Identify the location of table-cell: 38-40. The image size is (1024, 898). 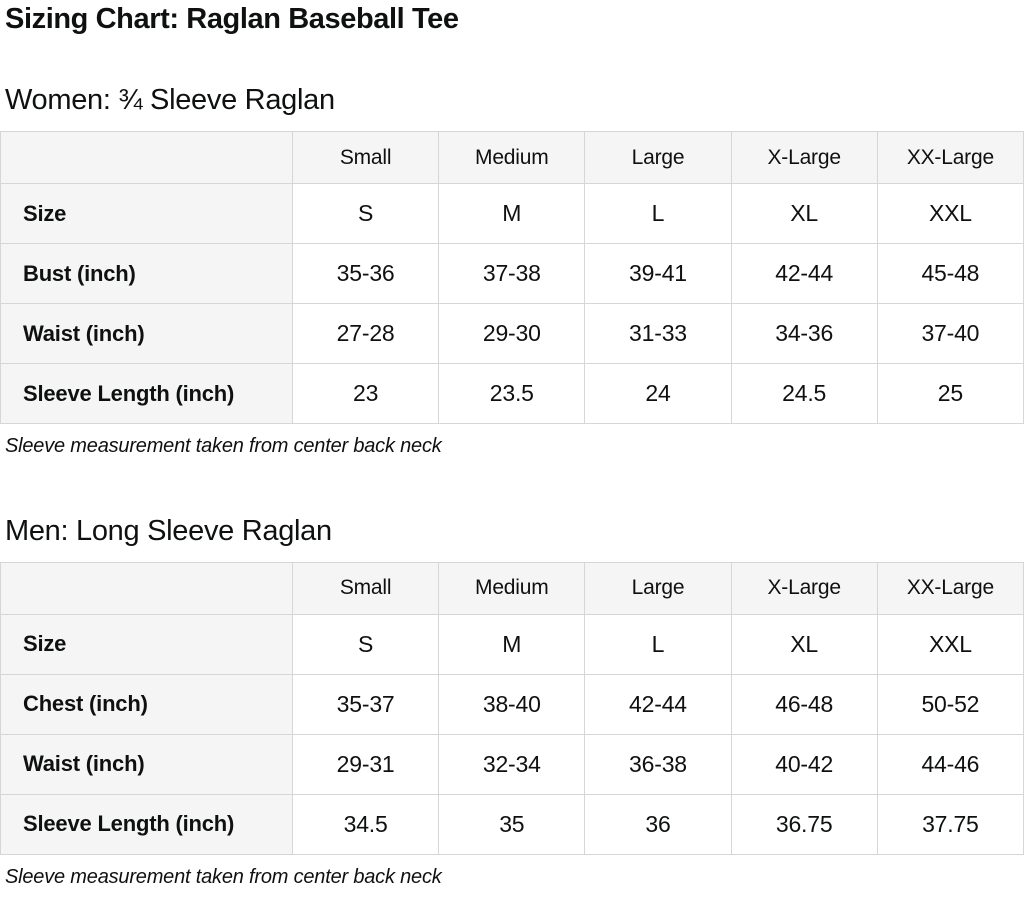
(512, 704).